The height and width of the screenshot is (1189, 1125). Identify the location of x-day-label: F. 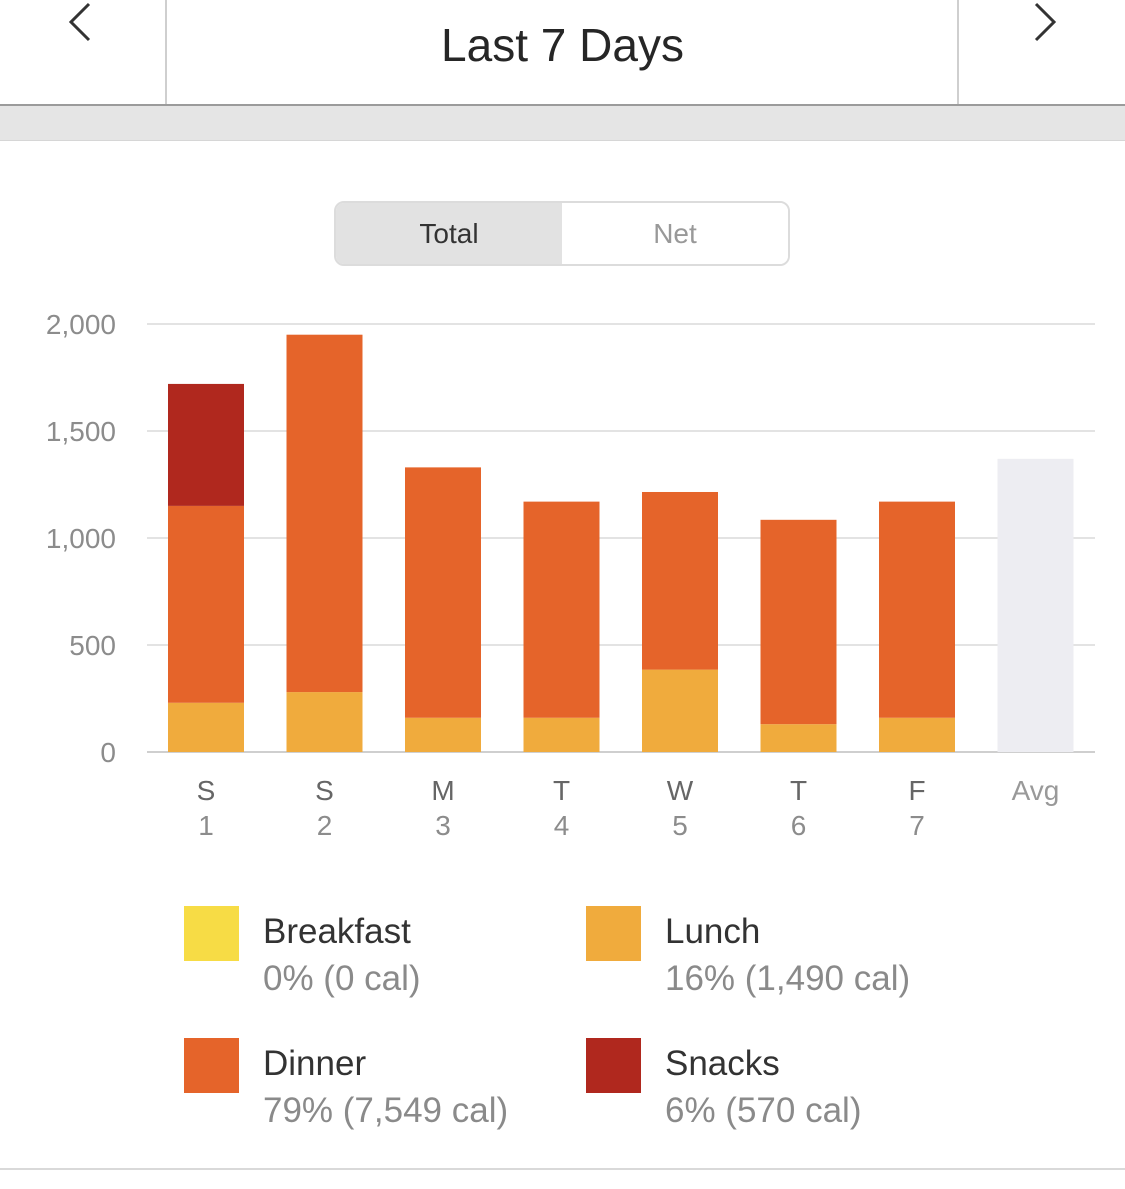
(916, 790).